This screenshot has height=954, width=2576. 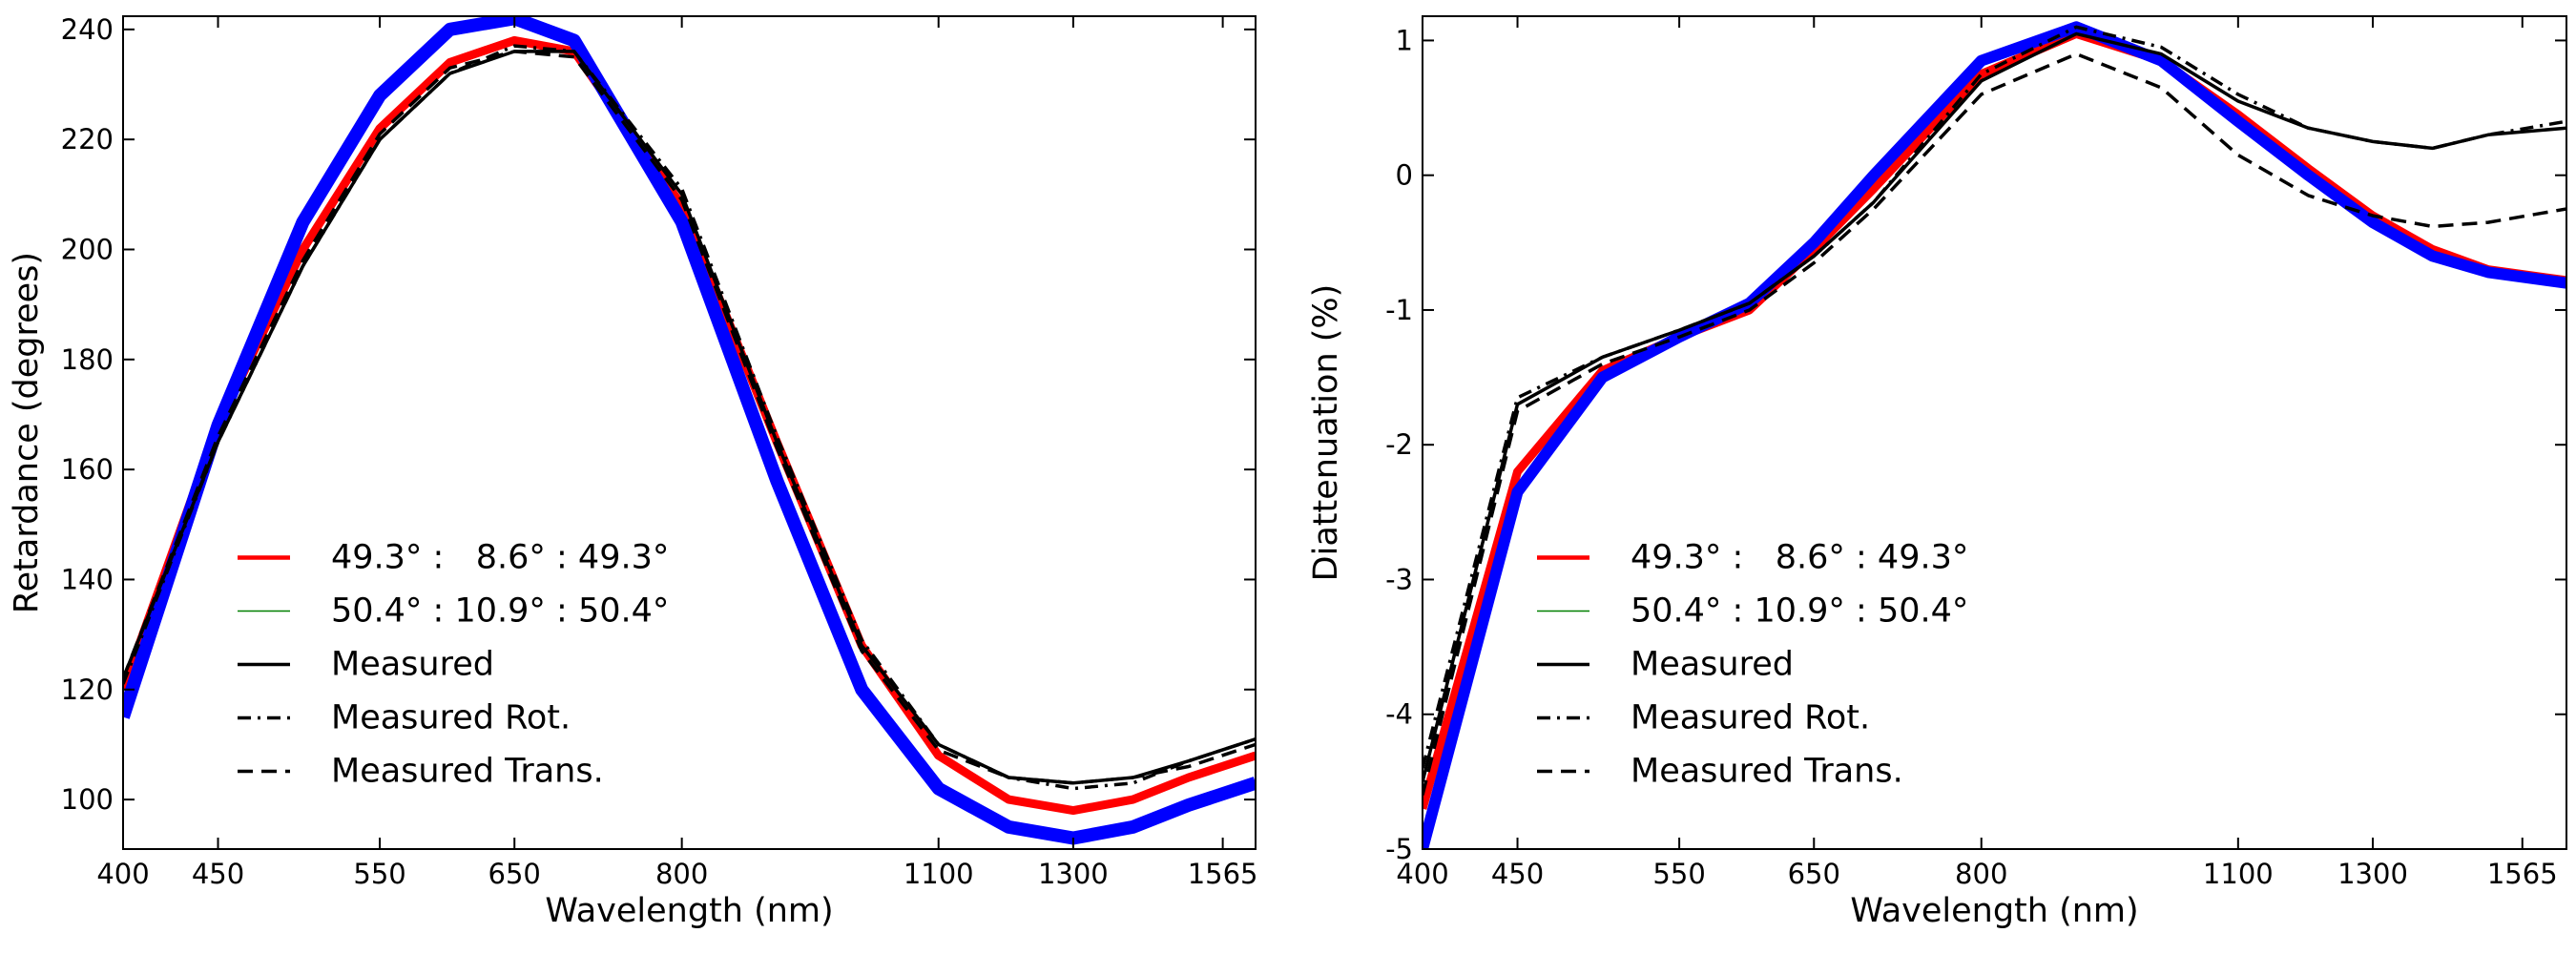 What do you see at coordinates (87, 469) in the screenshot?
I see `y-tick-label: 160` at bounding box center [87, 469].